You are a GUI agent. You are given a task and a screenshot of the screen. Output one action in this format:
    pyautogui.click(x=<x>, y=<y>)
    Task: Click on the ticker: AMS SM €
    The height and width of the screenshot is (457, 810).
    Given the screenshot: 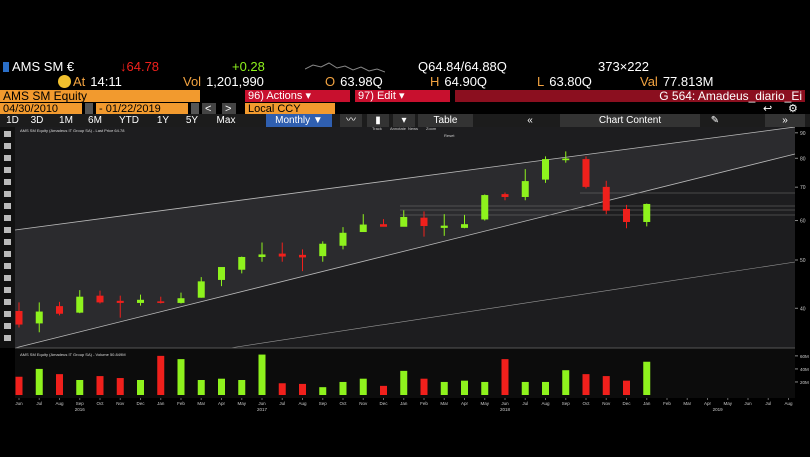 What is the action you would take?
    pyautogui.click(x=43, y=66)
    